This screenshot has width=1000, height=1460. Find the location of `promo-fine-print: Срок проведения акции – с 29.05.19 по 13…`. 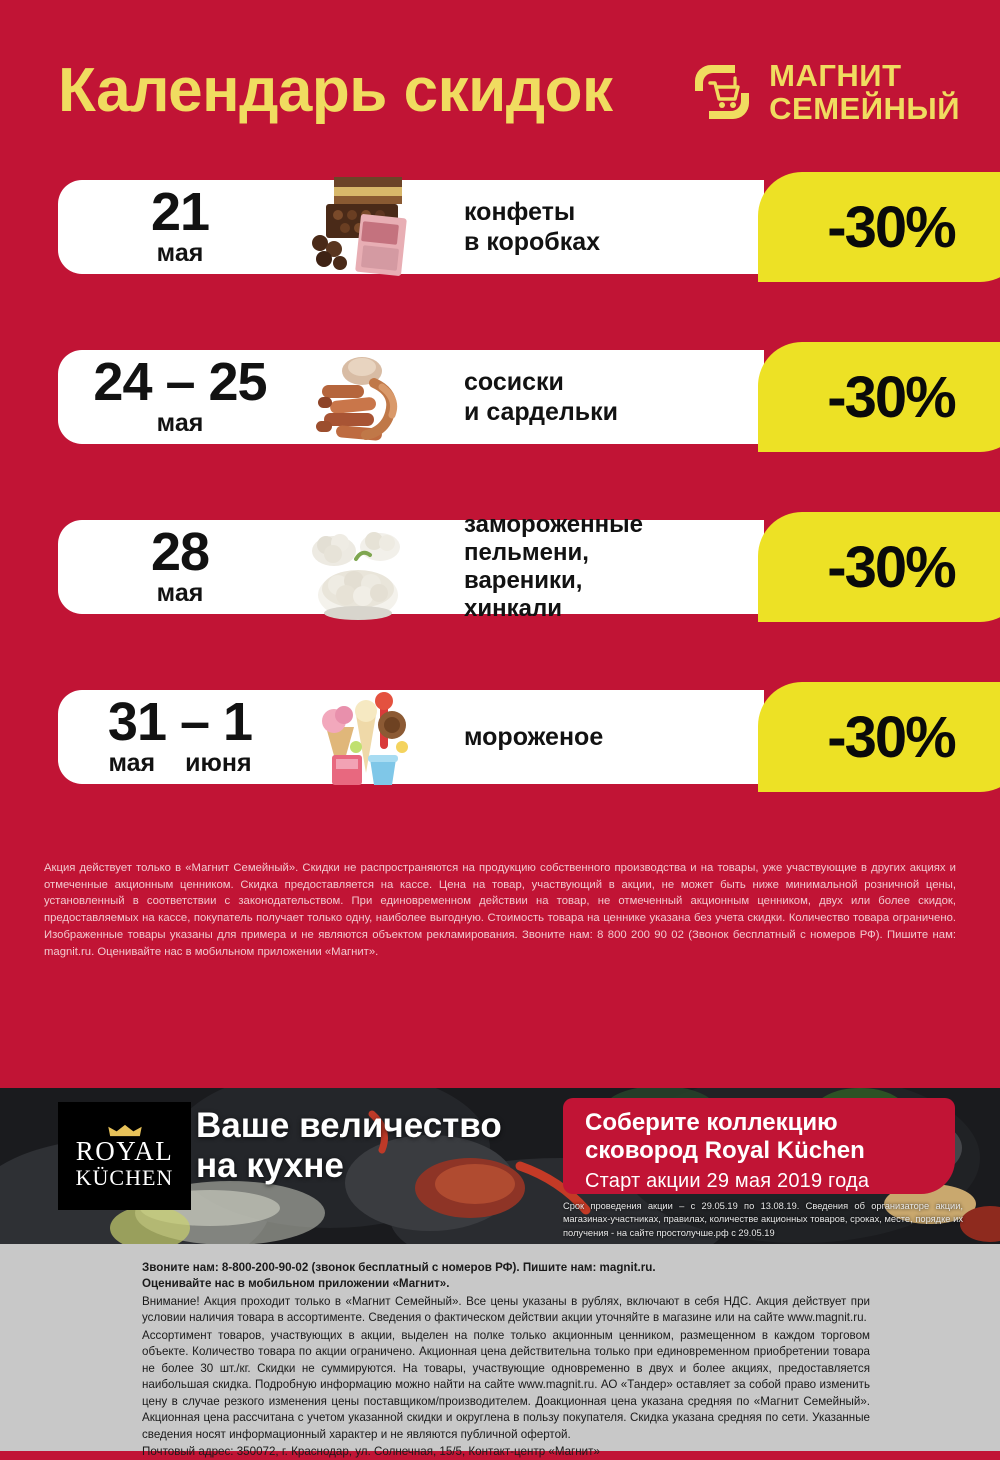

promo-fine-print: Срок проведения акции – с 29.05.19 по 13… is located at coordinates (763, 1219).